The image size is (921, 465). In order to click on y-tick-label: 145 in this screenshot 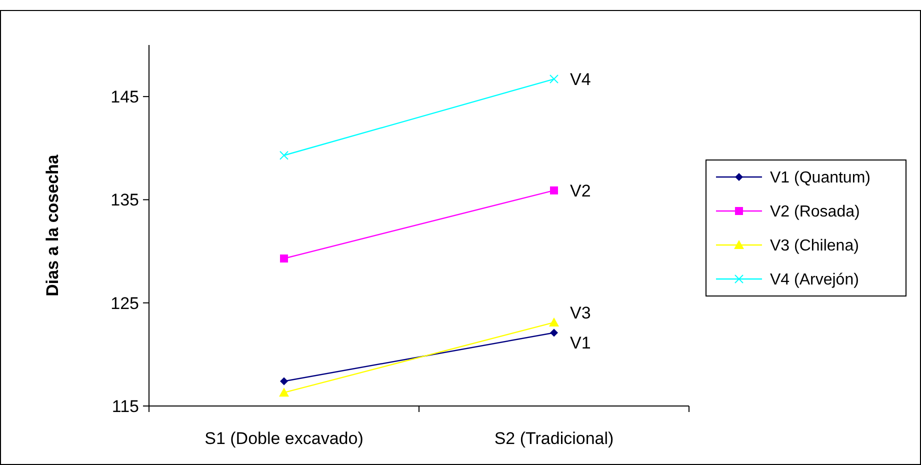, I will do `click(124, 97)`.